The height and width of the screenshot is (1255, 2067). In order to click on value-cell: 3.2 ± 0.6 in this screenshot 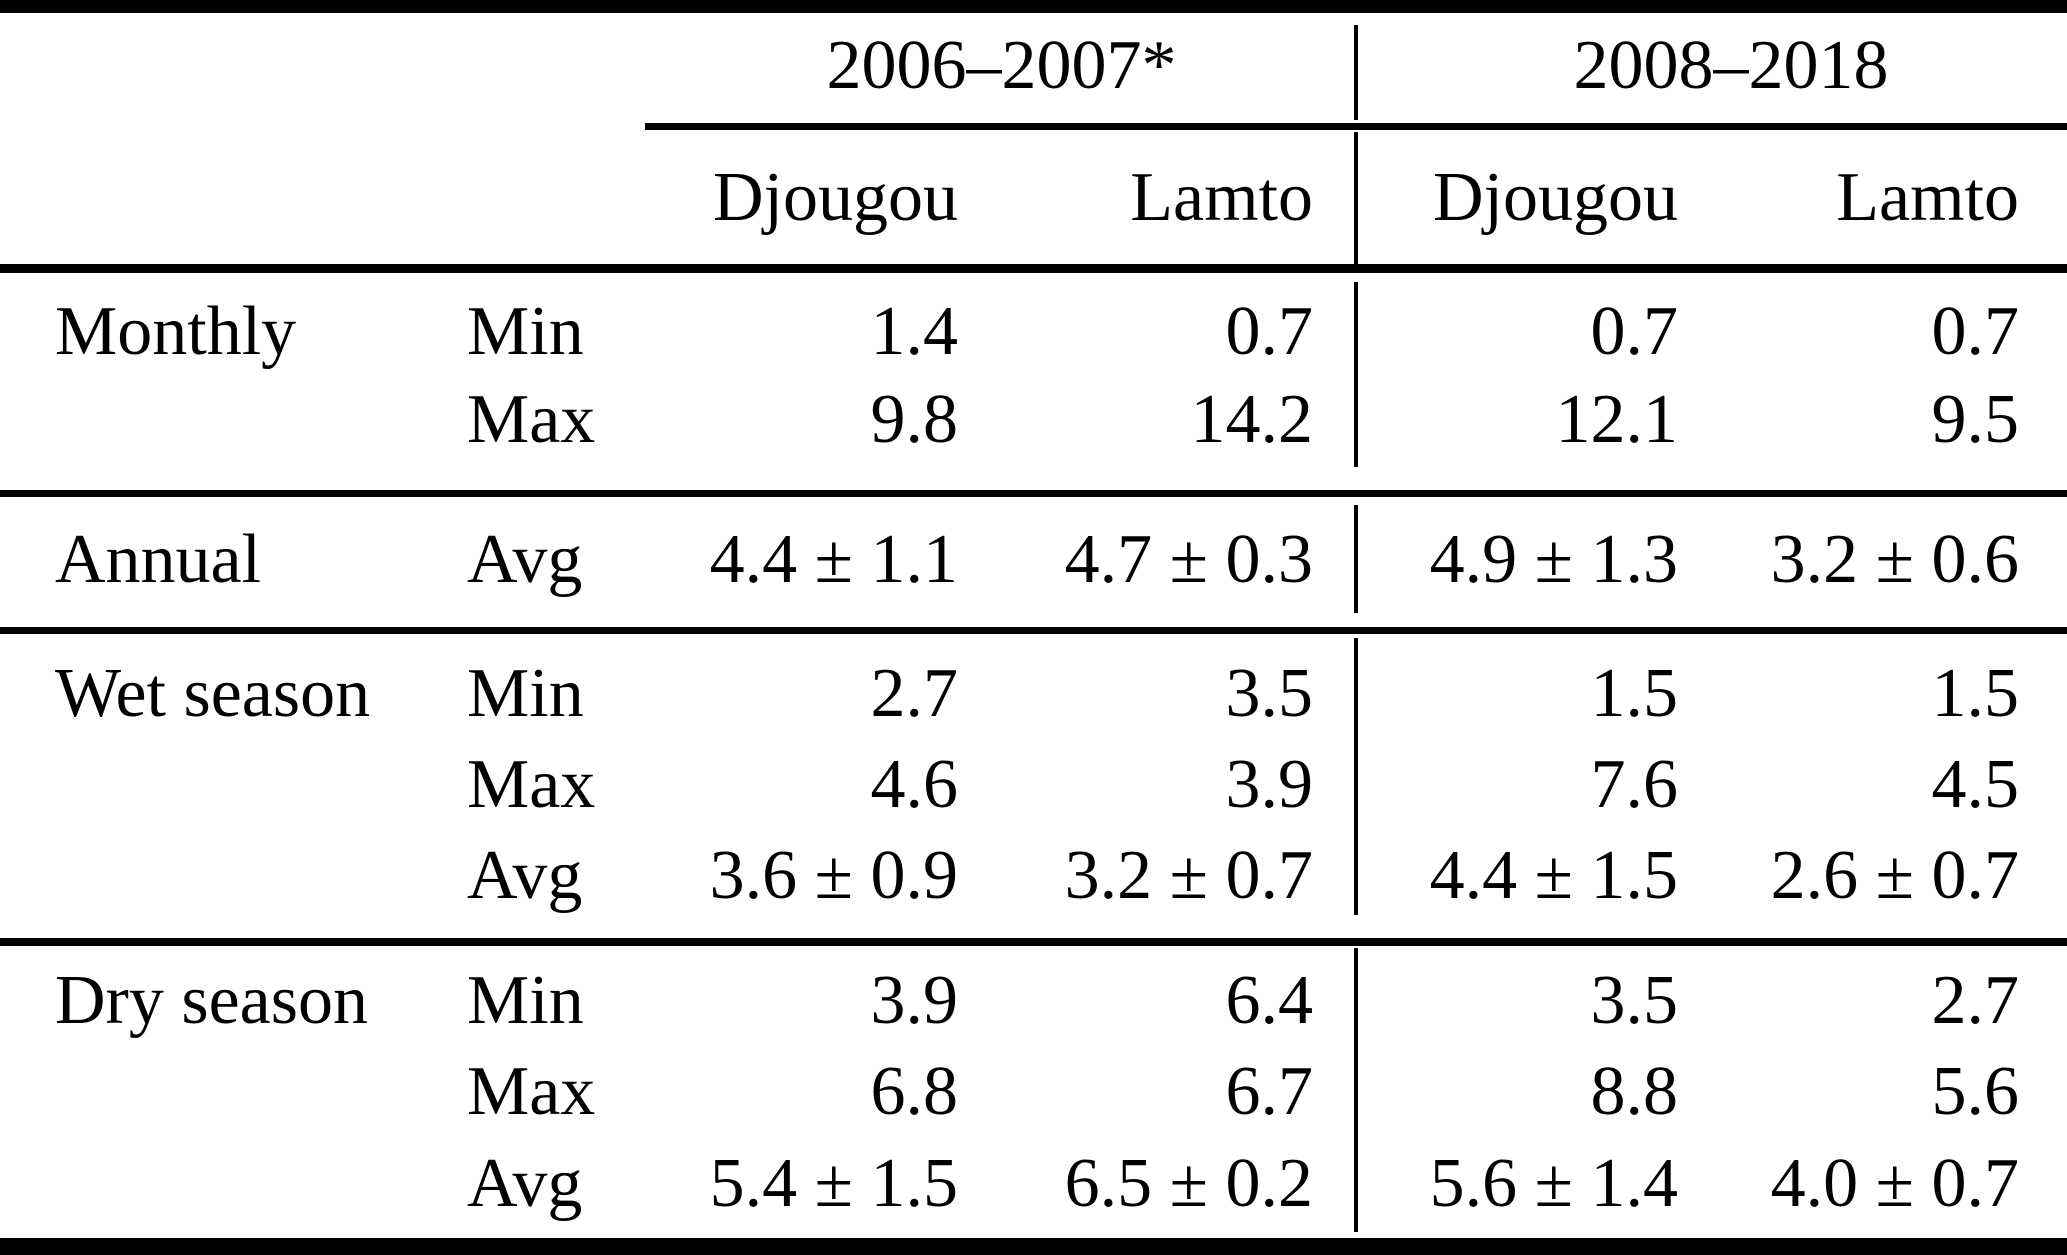, I will do `click(1894, 559)`.